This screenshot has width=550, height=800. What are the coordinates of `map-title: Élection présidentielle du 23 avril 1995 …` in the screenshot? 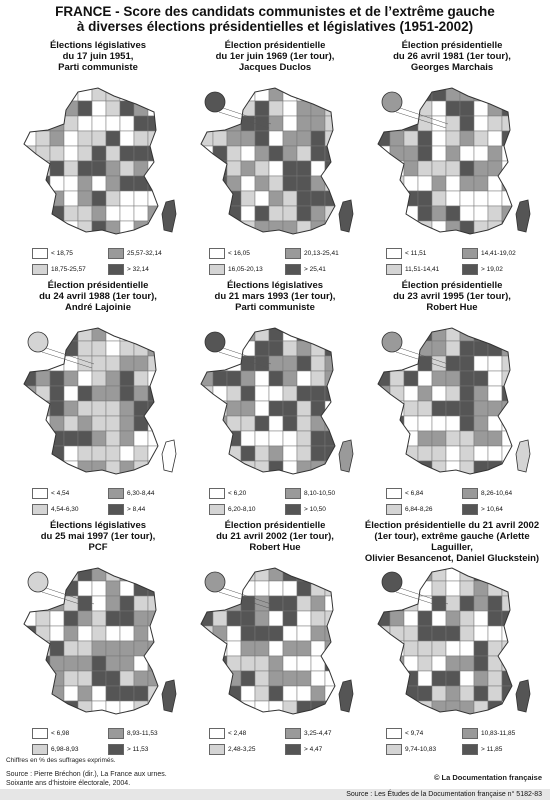 It's located at (452, 296).